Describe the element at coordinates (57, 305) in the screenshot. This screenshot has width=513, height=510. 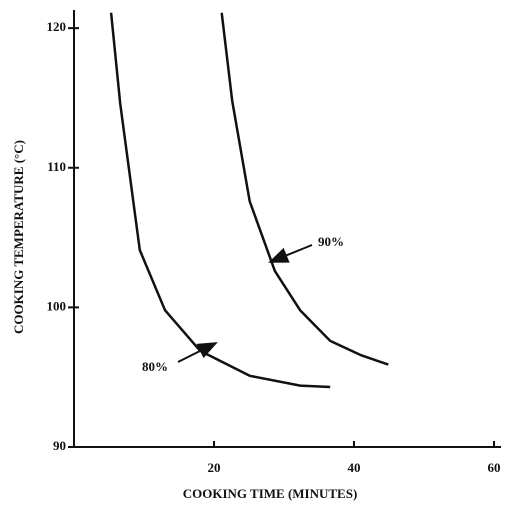
I see `y-tick-label: 100` at that location.